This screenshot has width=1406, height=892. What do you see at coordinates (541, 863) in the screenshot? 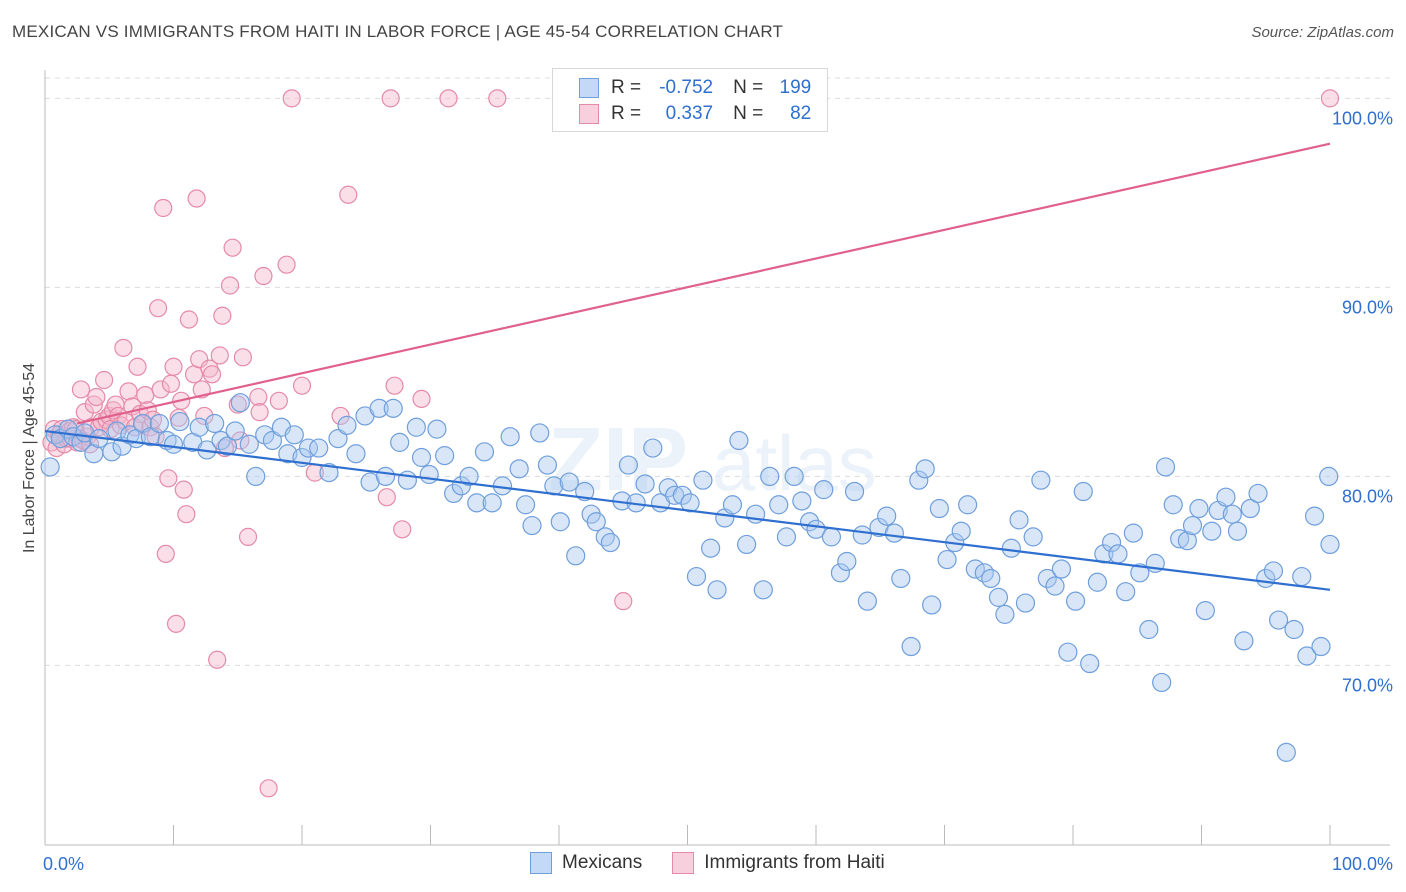
I see `legend-swatch-blue` at bounding box center [541, 863].